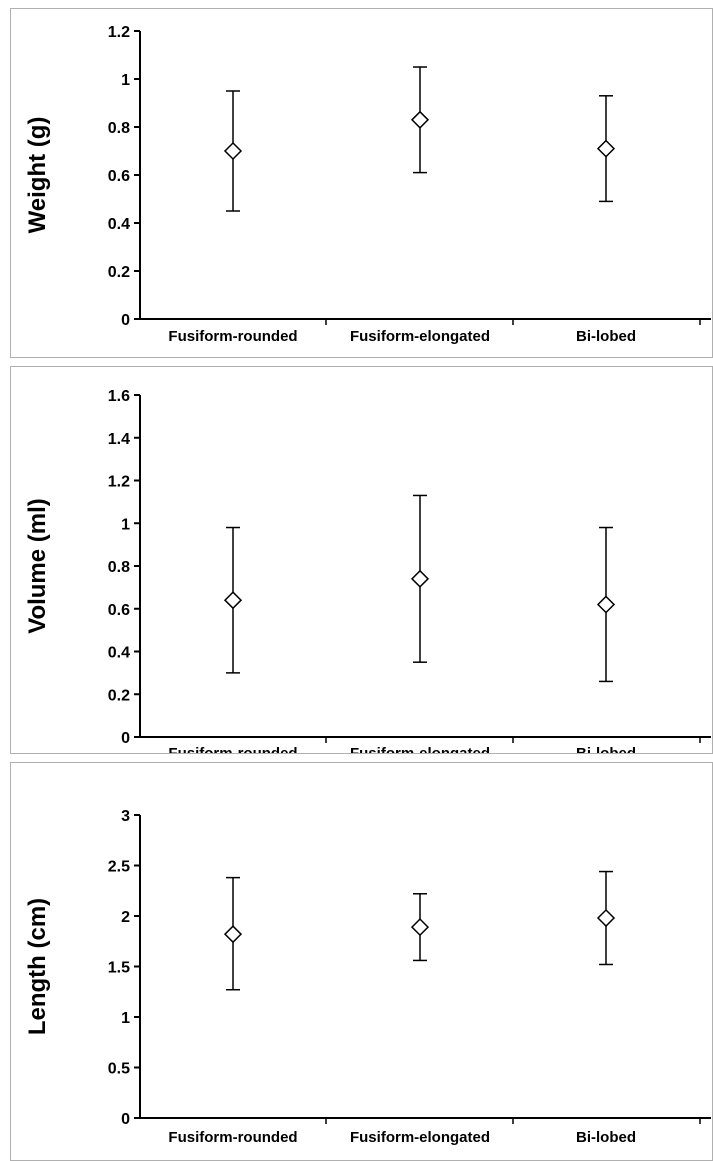 This screenshot has height=1161, width=713. I want to click on y-axis-title: Volume (ml), so click(37, 566).